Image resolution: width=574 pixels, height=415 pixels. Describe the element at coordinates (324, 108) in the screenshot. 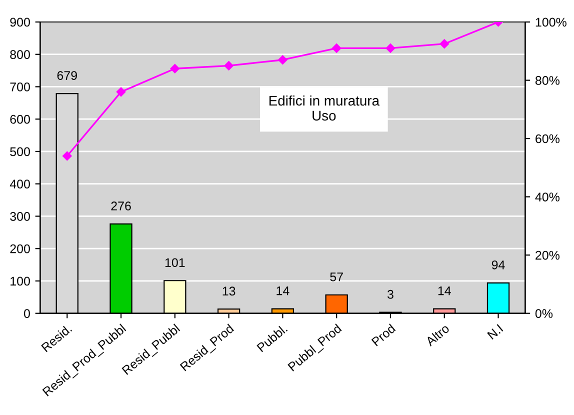

I see `text: Edifici in muratura Uso` at that location.